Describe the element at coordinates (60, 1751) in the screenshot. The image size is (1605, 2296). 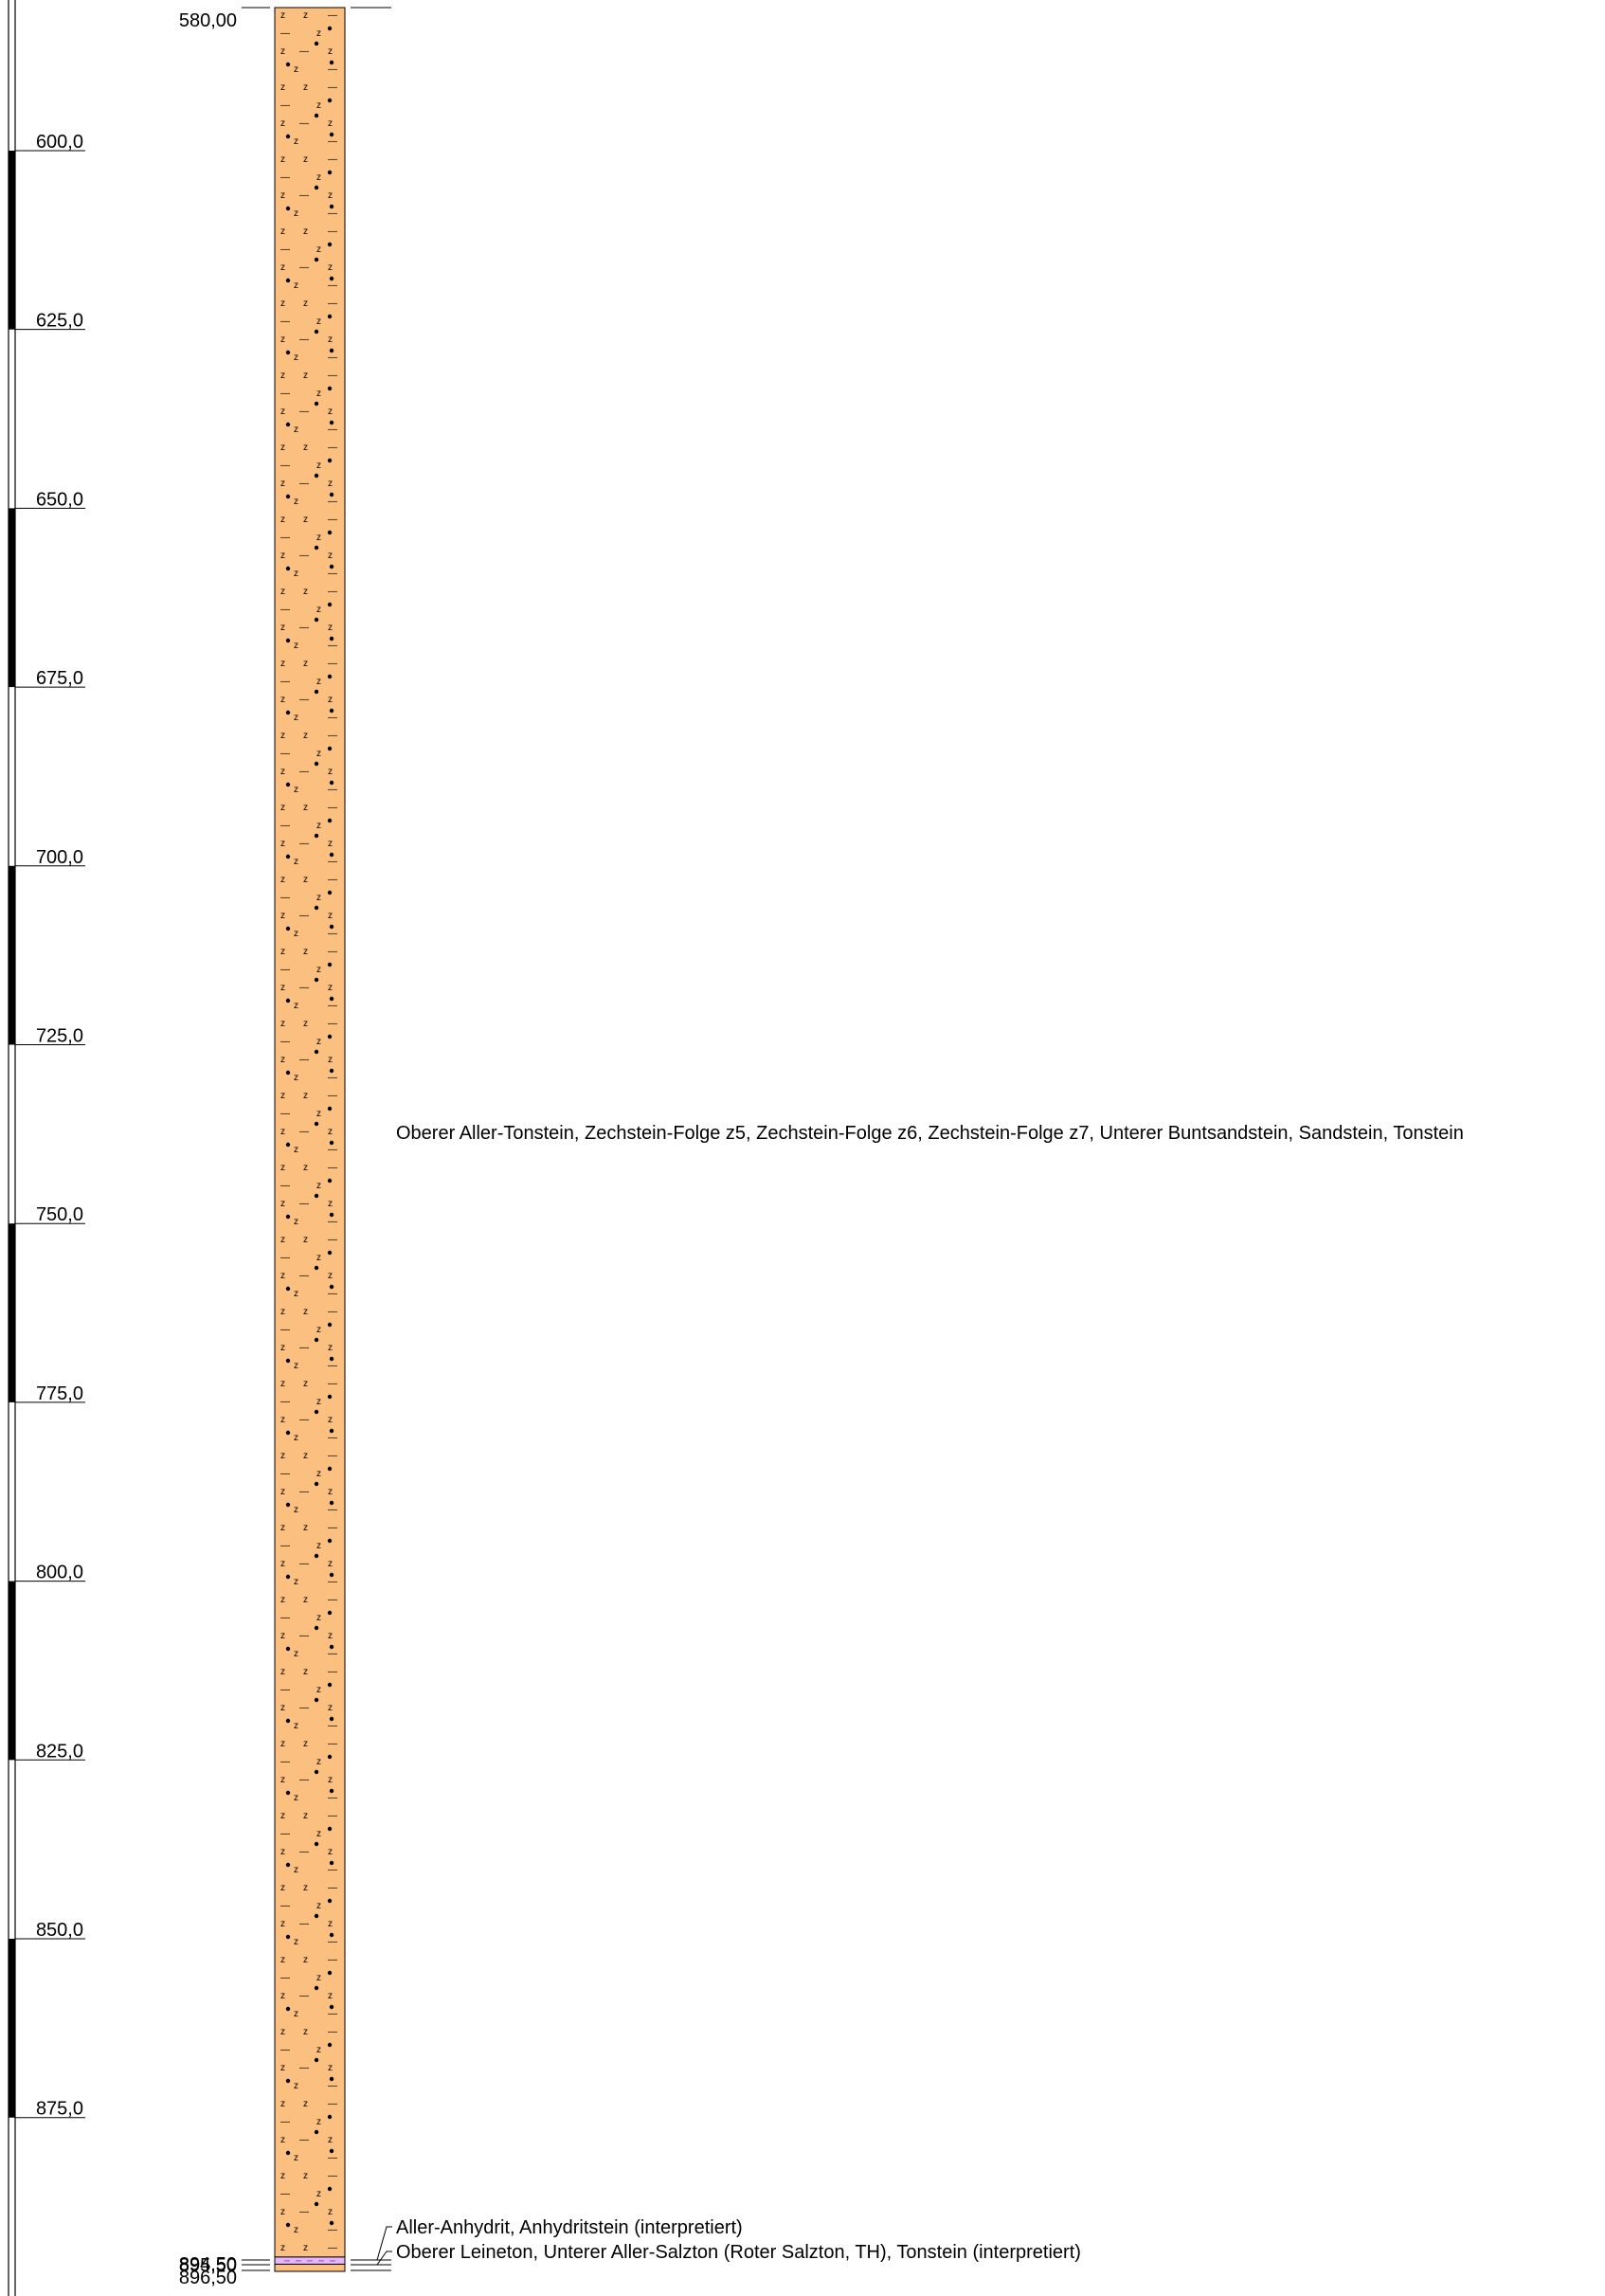
I see `scale-tick-label: 825,0` at that location.